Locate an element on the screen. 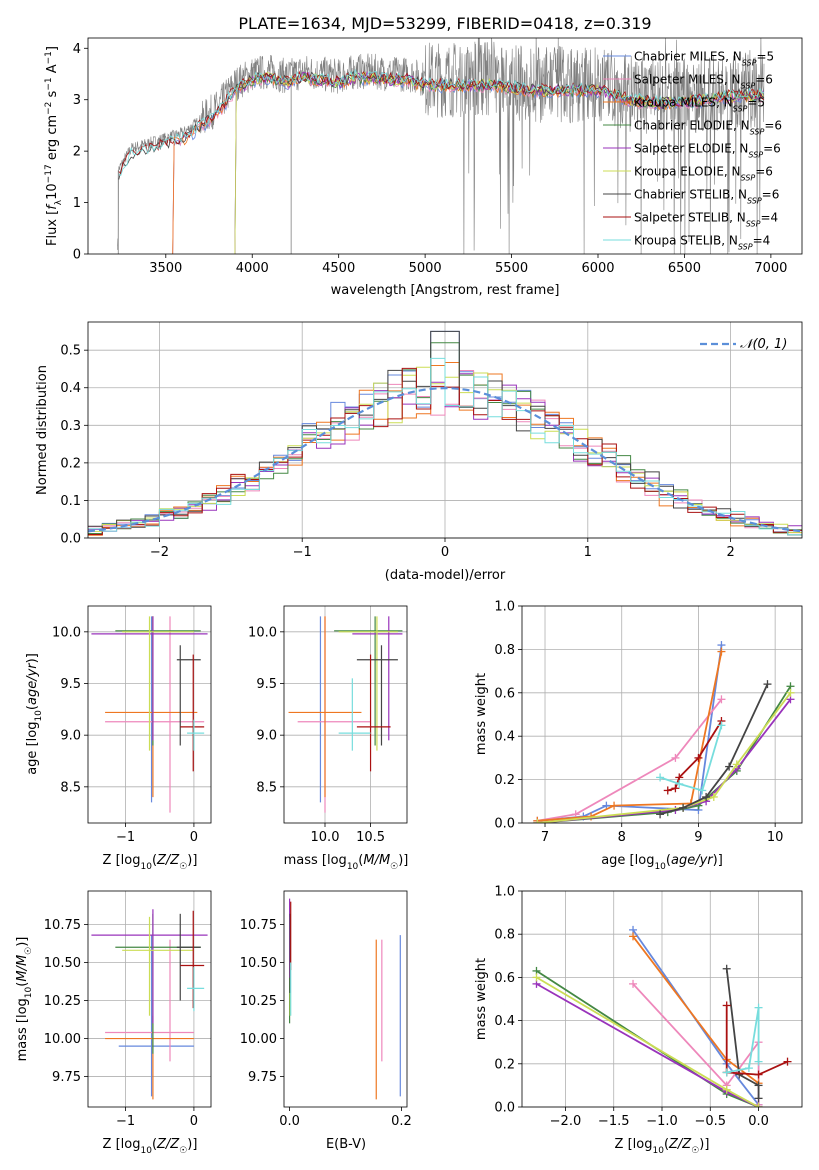 The width and height of the screenshot is (819, 1170). y-axis-label-part: M/M is located at coordinates (22, 968).